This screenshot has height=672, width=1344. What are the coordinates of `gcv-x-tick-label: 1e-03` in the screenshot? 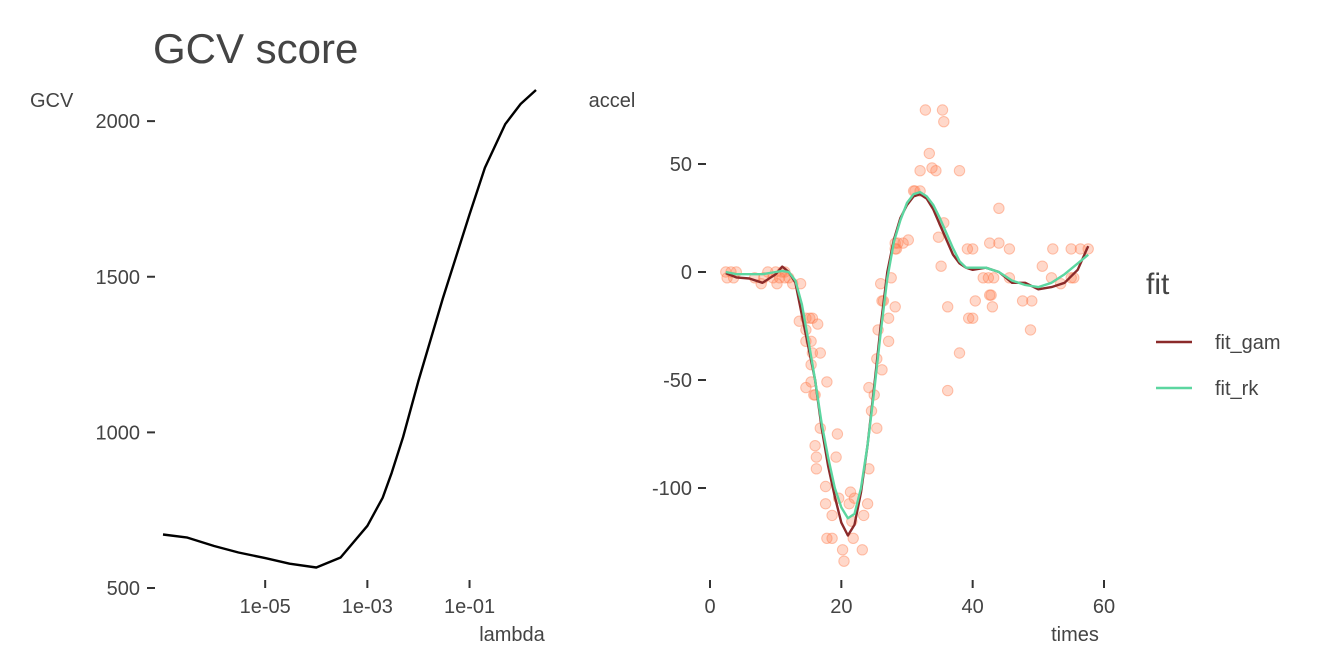 It's located at (367, 607).